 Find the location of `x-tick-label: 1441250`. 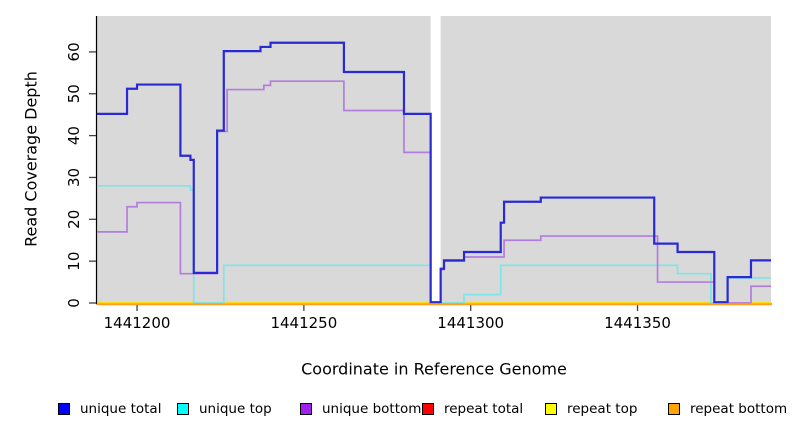

x-tick-label: 1441250 is located at coordinates (303, 323).